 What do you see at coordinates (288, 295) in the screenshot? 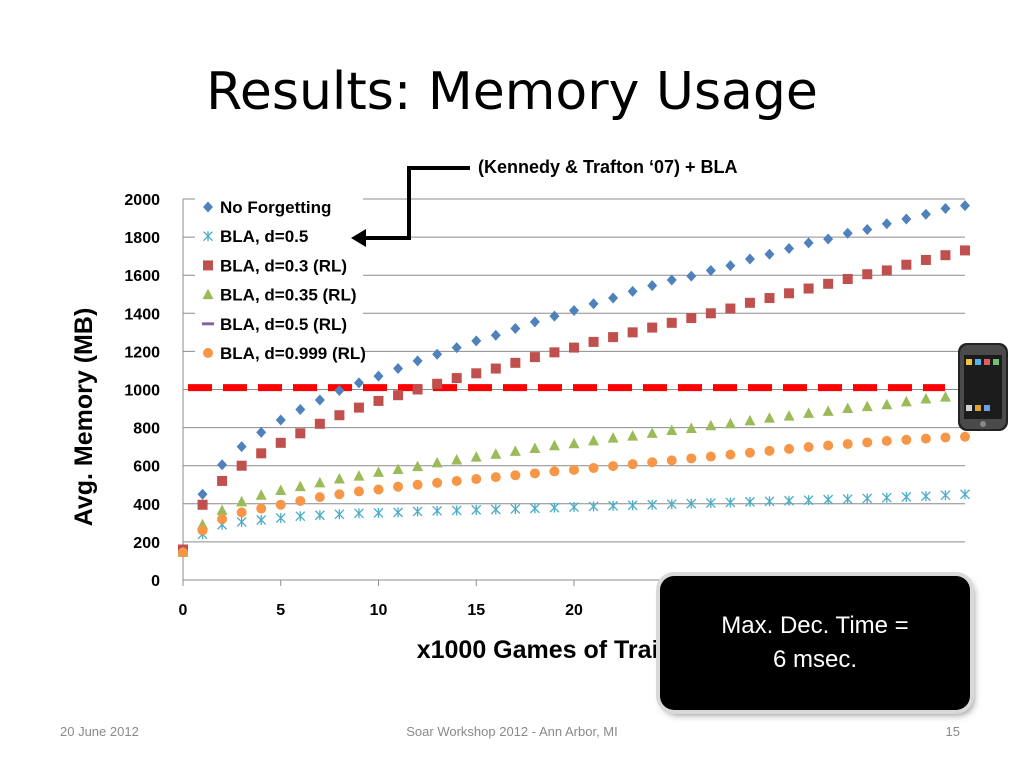
I see `legend-label: BLA, d=0.35 (RL)` at bounding box center [288, 295].